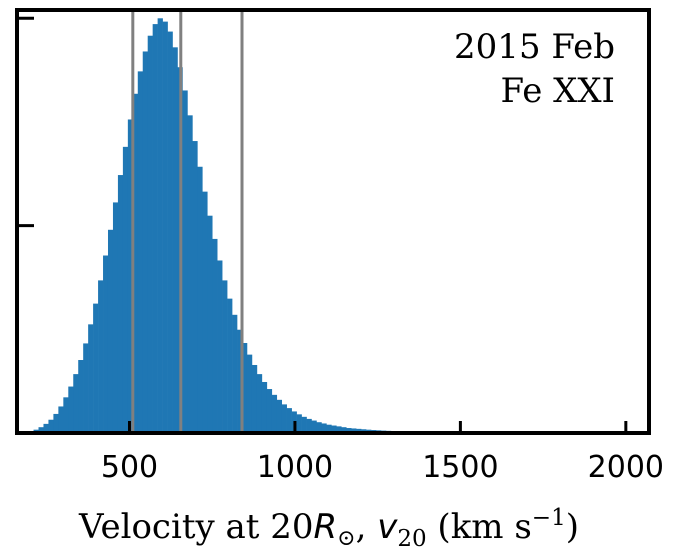  I want to click on x-axis-label: Velocity at 20R⊙, v20 (km s−1), so click(328, 527).